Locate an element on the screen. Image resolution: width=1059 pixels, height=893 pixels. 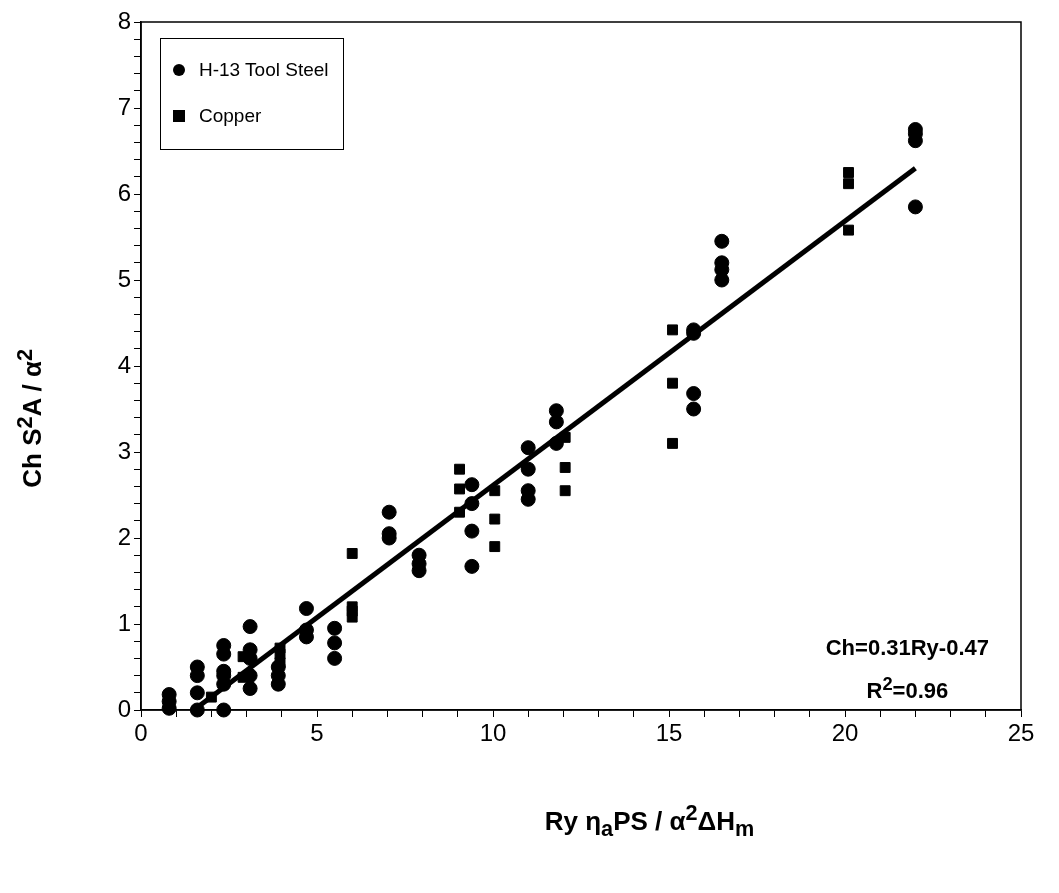
x-tick-label: 5 is located at coordinates (317, 733).